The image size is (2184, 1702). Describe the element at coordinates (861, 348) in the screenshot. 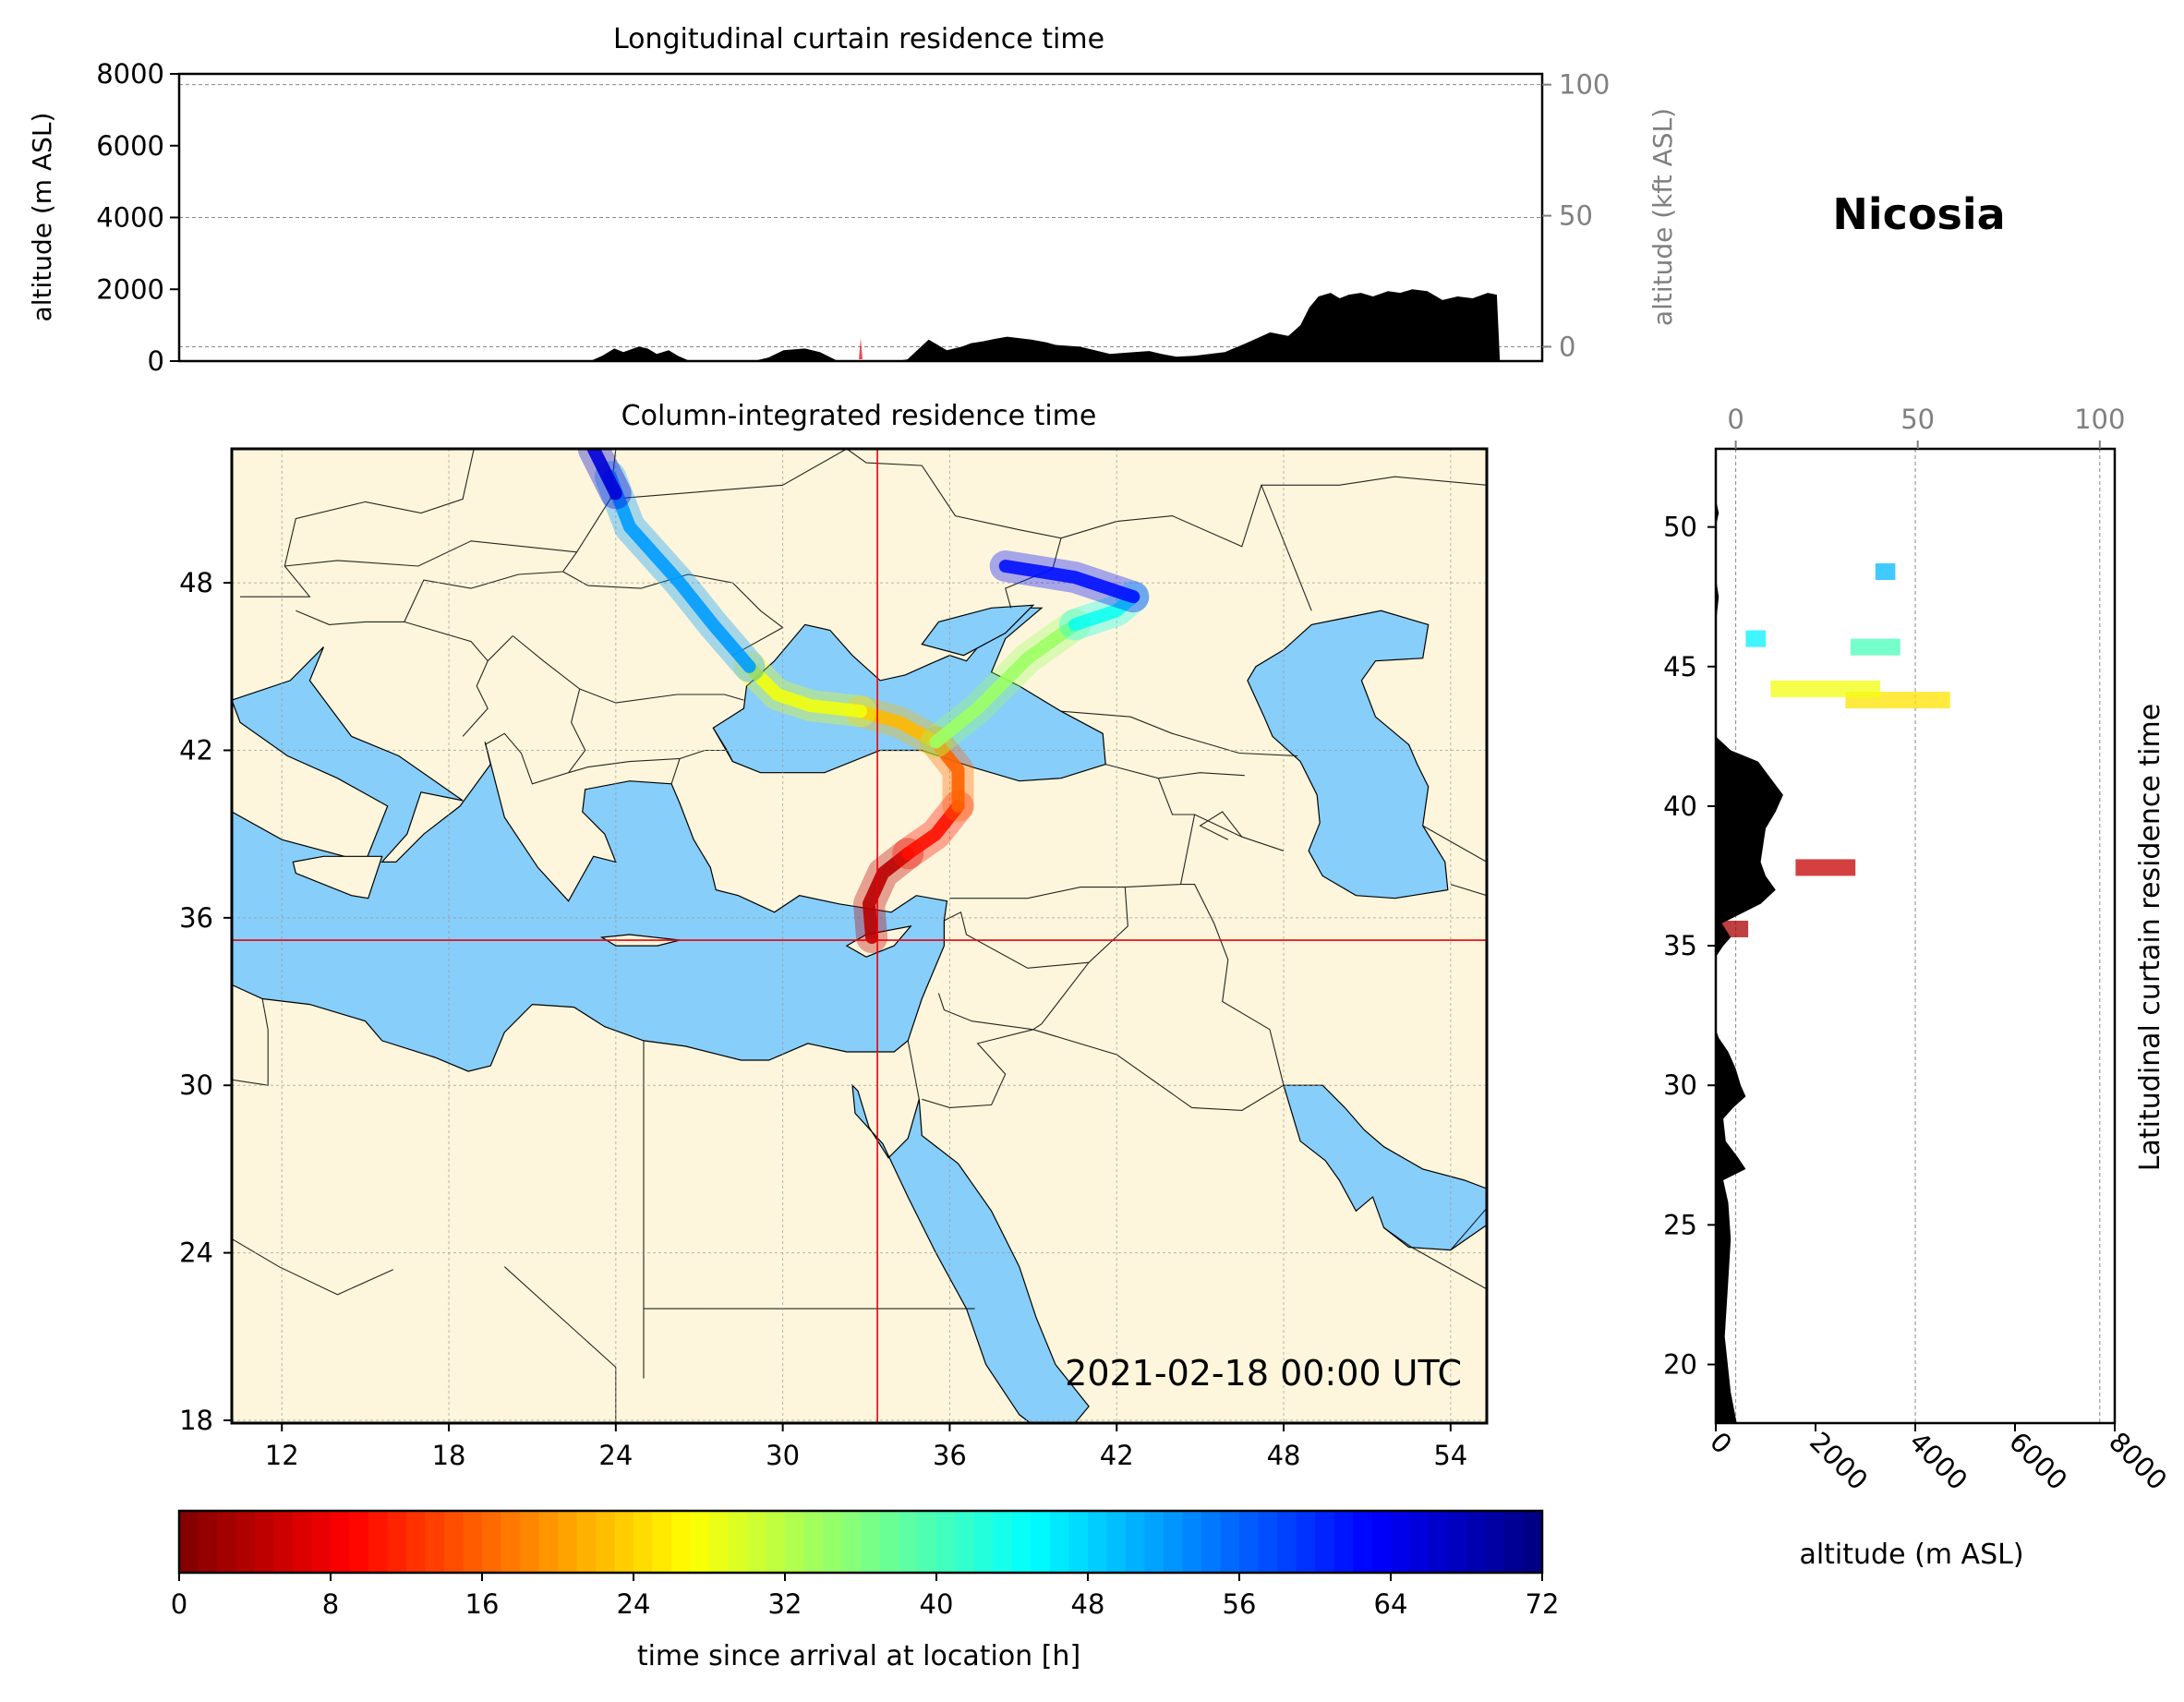

I see `release-spike-mark` at that location.